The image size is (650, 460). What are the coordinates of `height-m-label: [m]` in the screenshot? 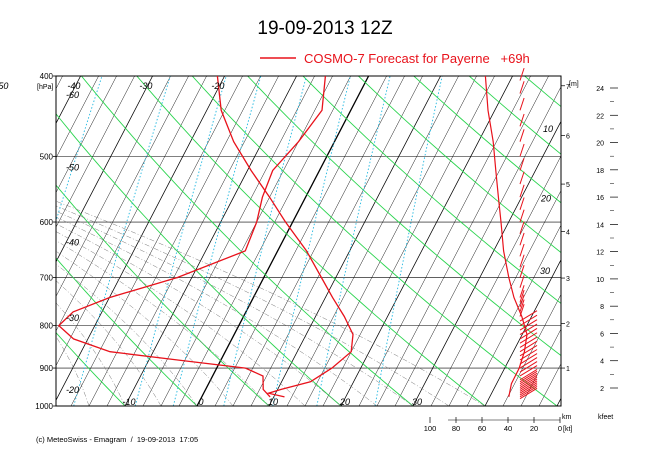 It's located at (574, 84).